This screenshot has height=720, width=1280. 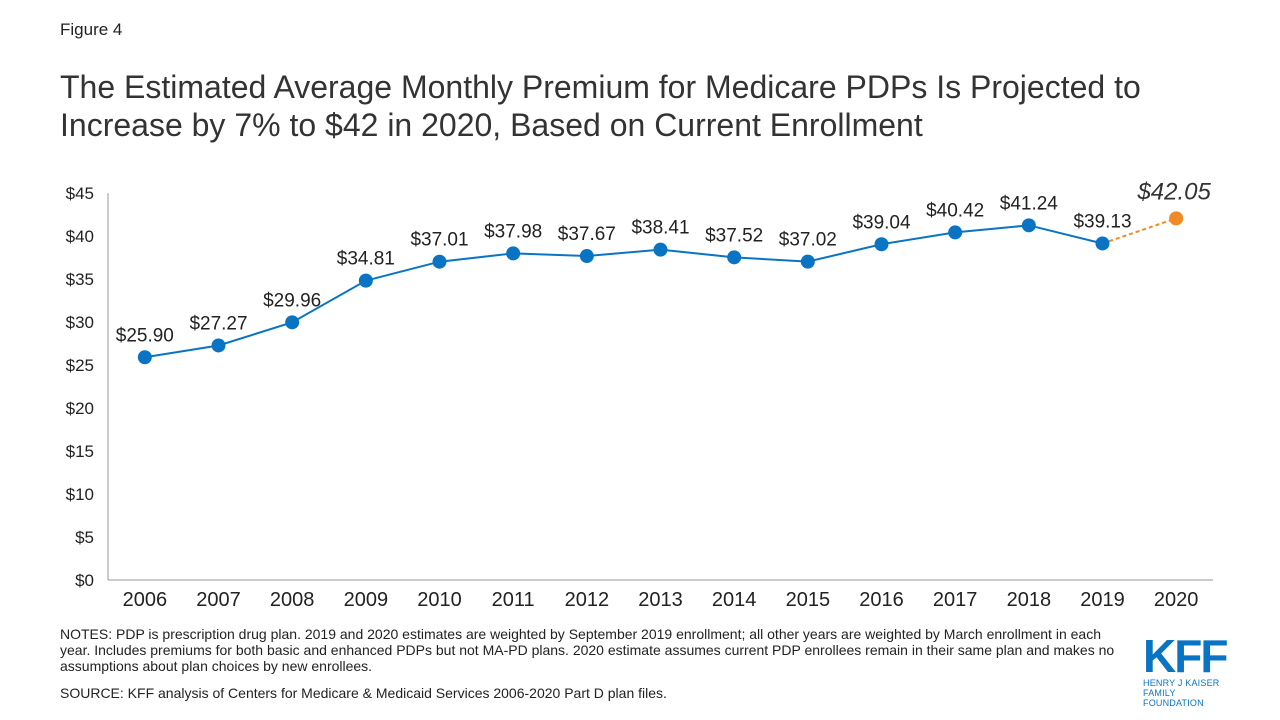 I want to click on y-tick-label: $15, so click(x=80, y=451).